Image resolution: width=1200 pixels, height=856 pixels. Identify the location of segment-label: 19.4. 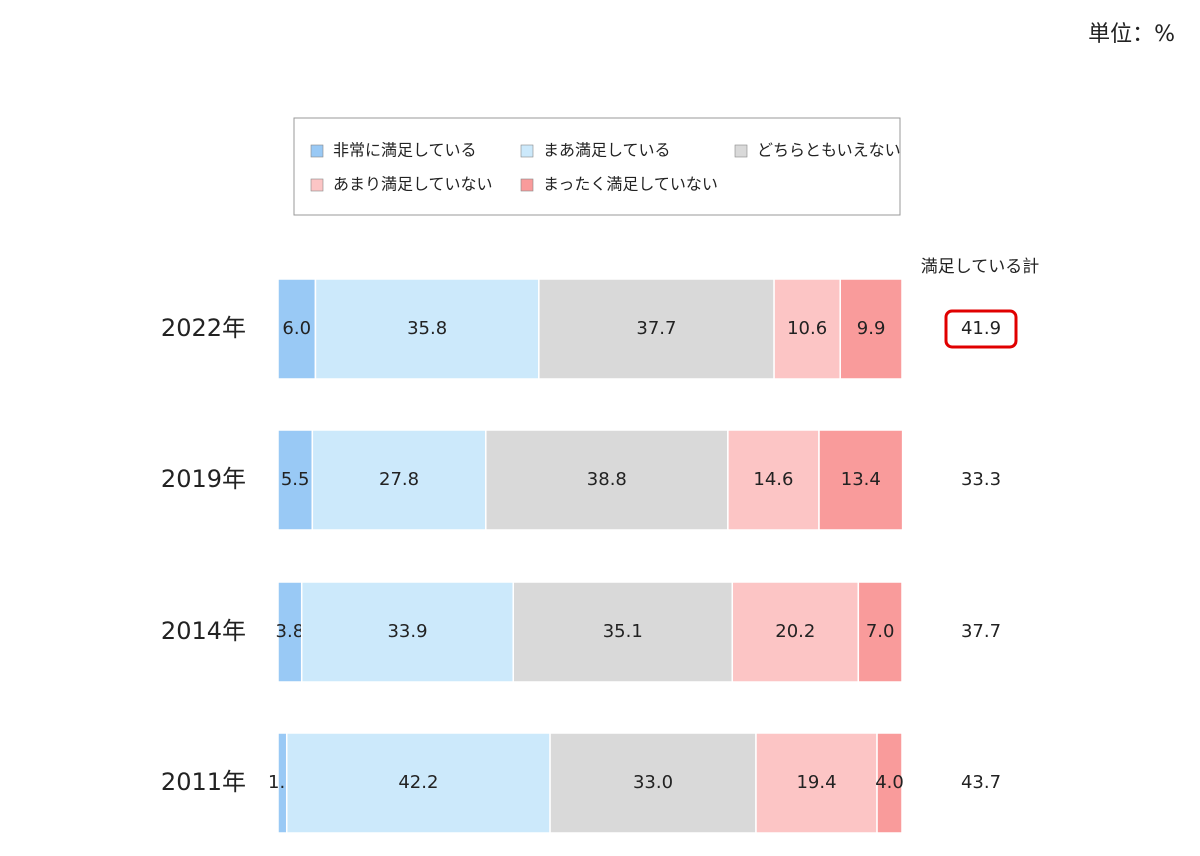
(816, 782).